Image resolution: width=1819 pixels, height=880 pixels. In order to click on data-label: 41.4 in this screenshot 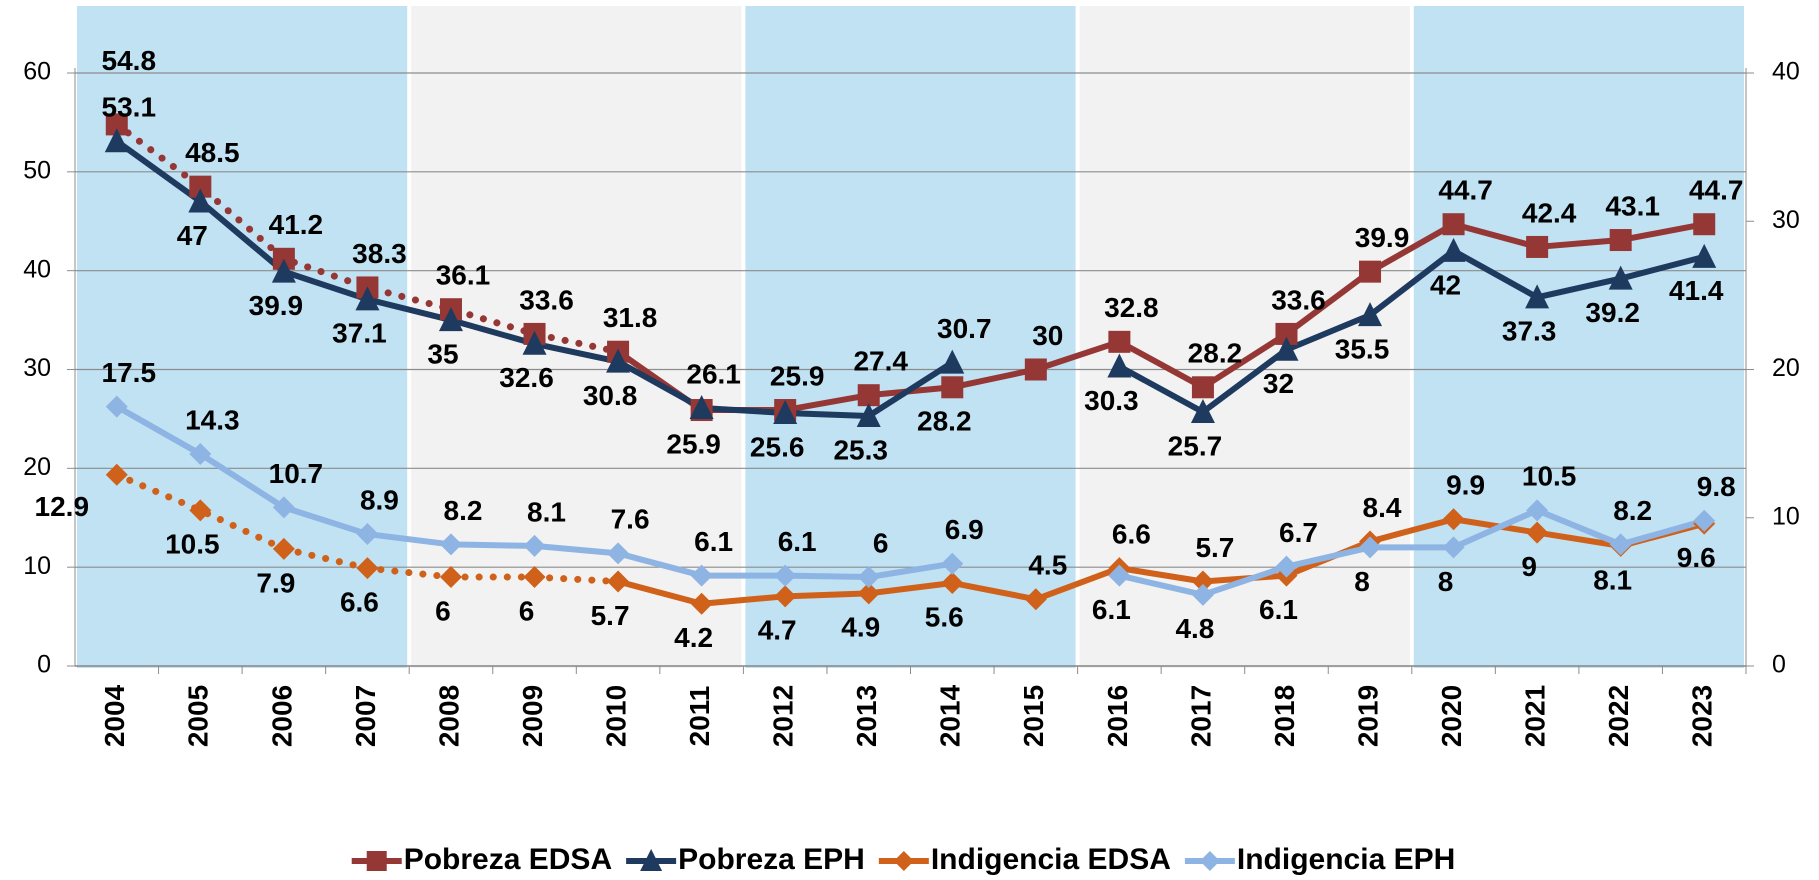, I will do `click(1696, 290)`.